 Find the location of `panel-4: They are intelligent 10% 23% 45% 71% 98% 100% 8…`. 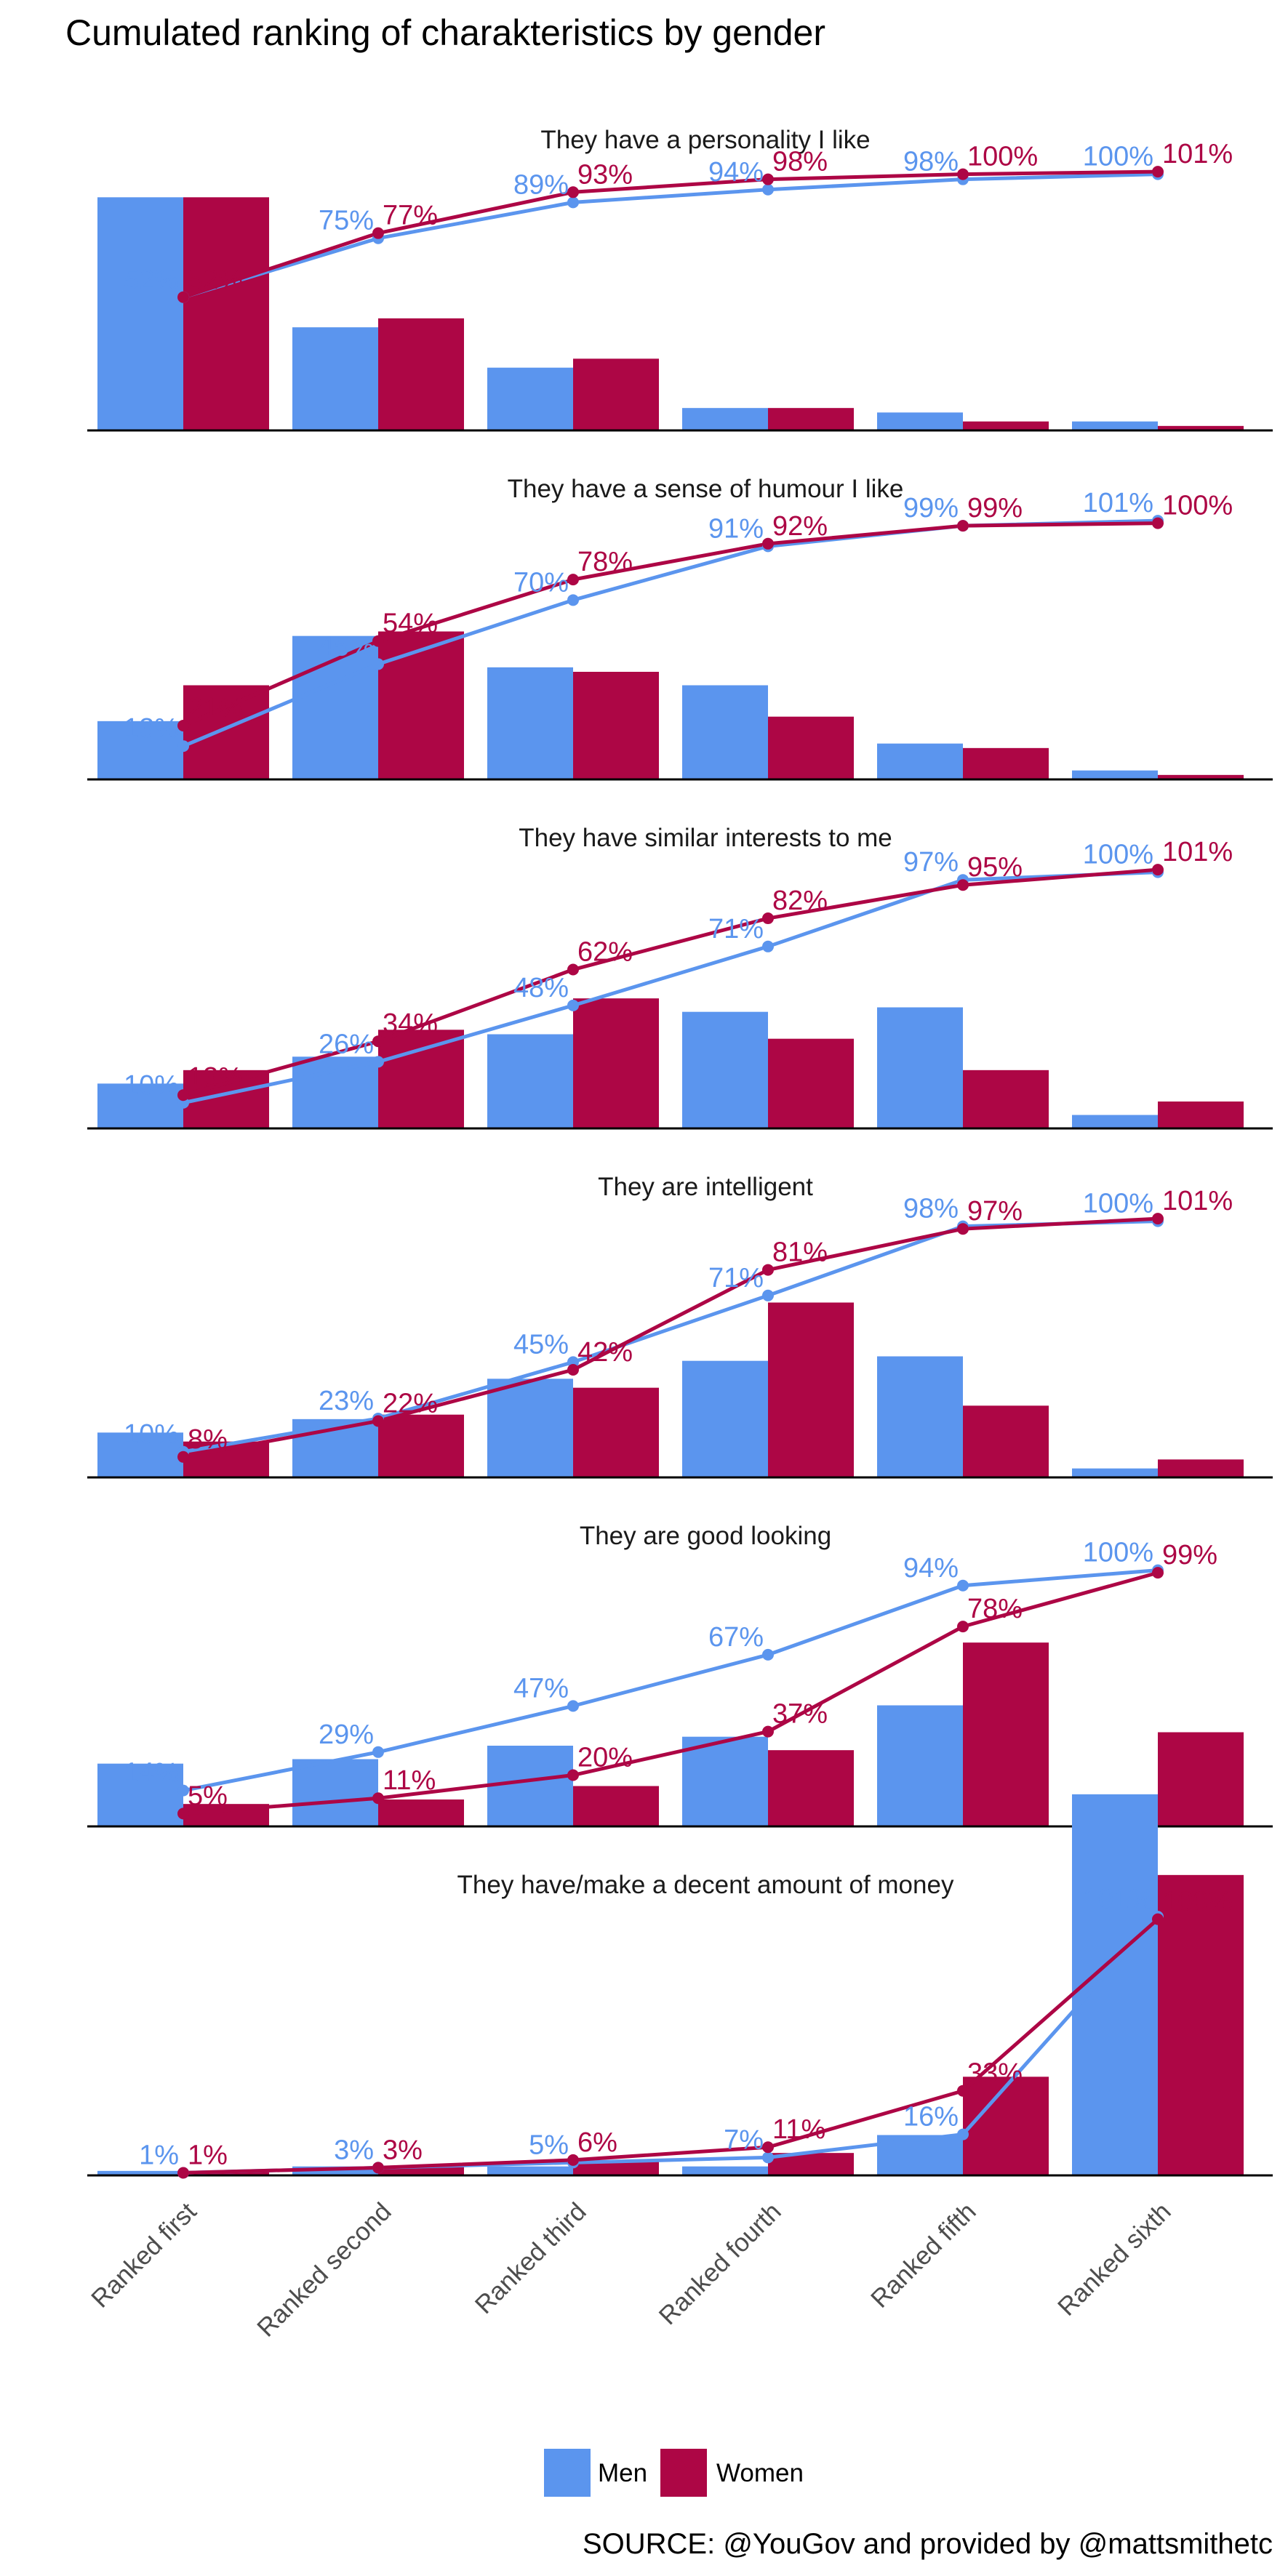

panel-4: They are intelligent 10% 23% 45% 71% 98% 100% 8… is located at coordinates (680, 1326).